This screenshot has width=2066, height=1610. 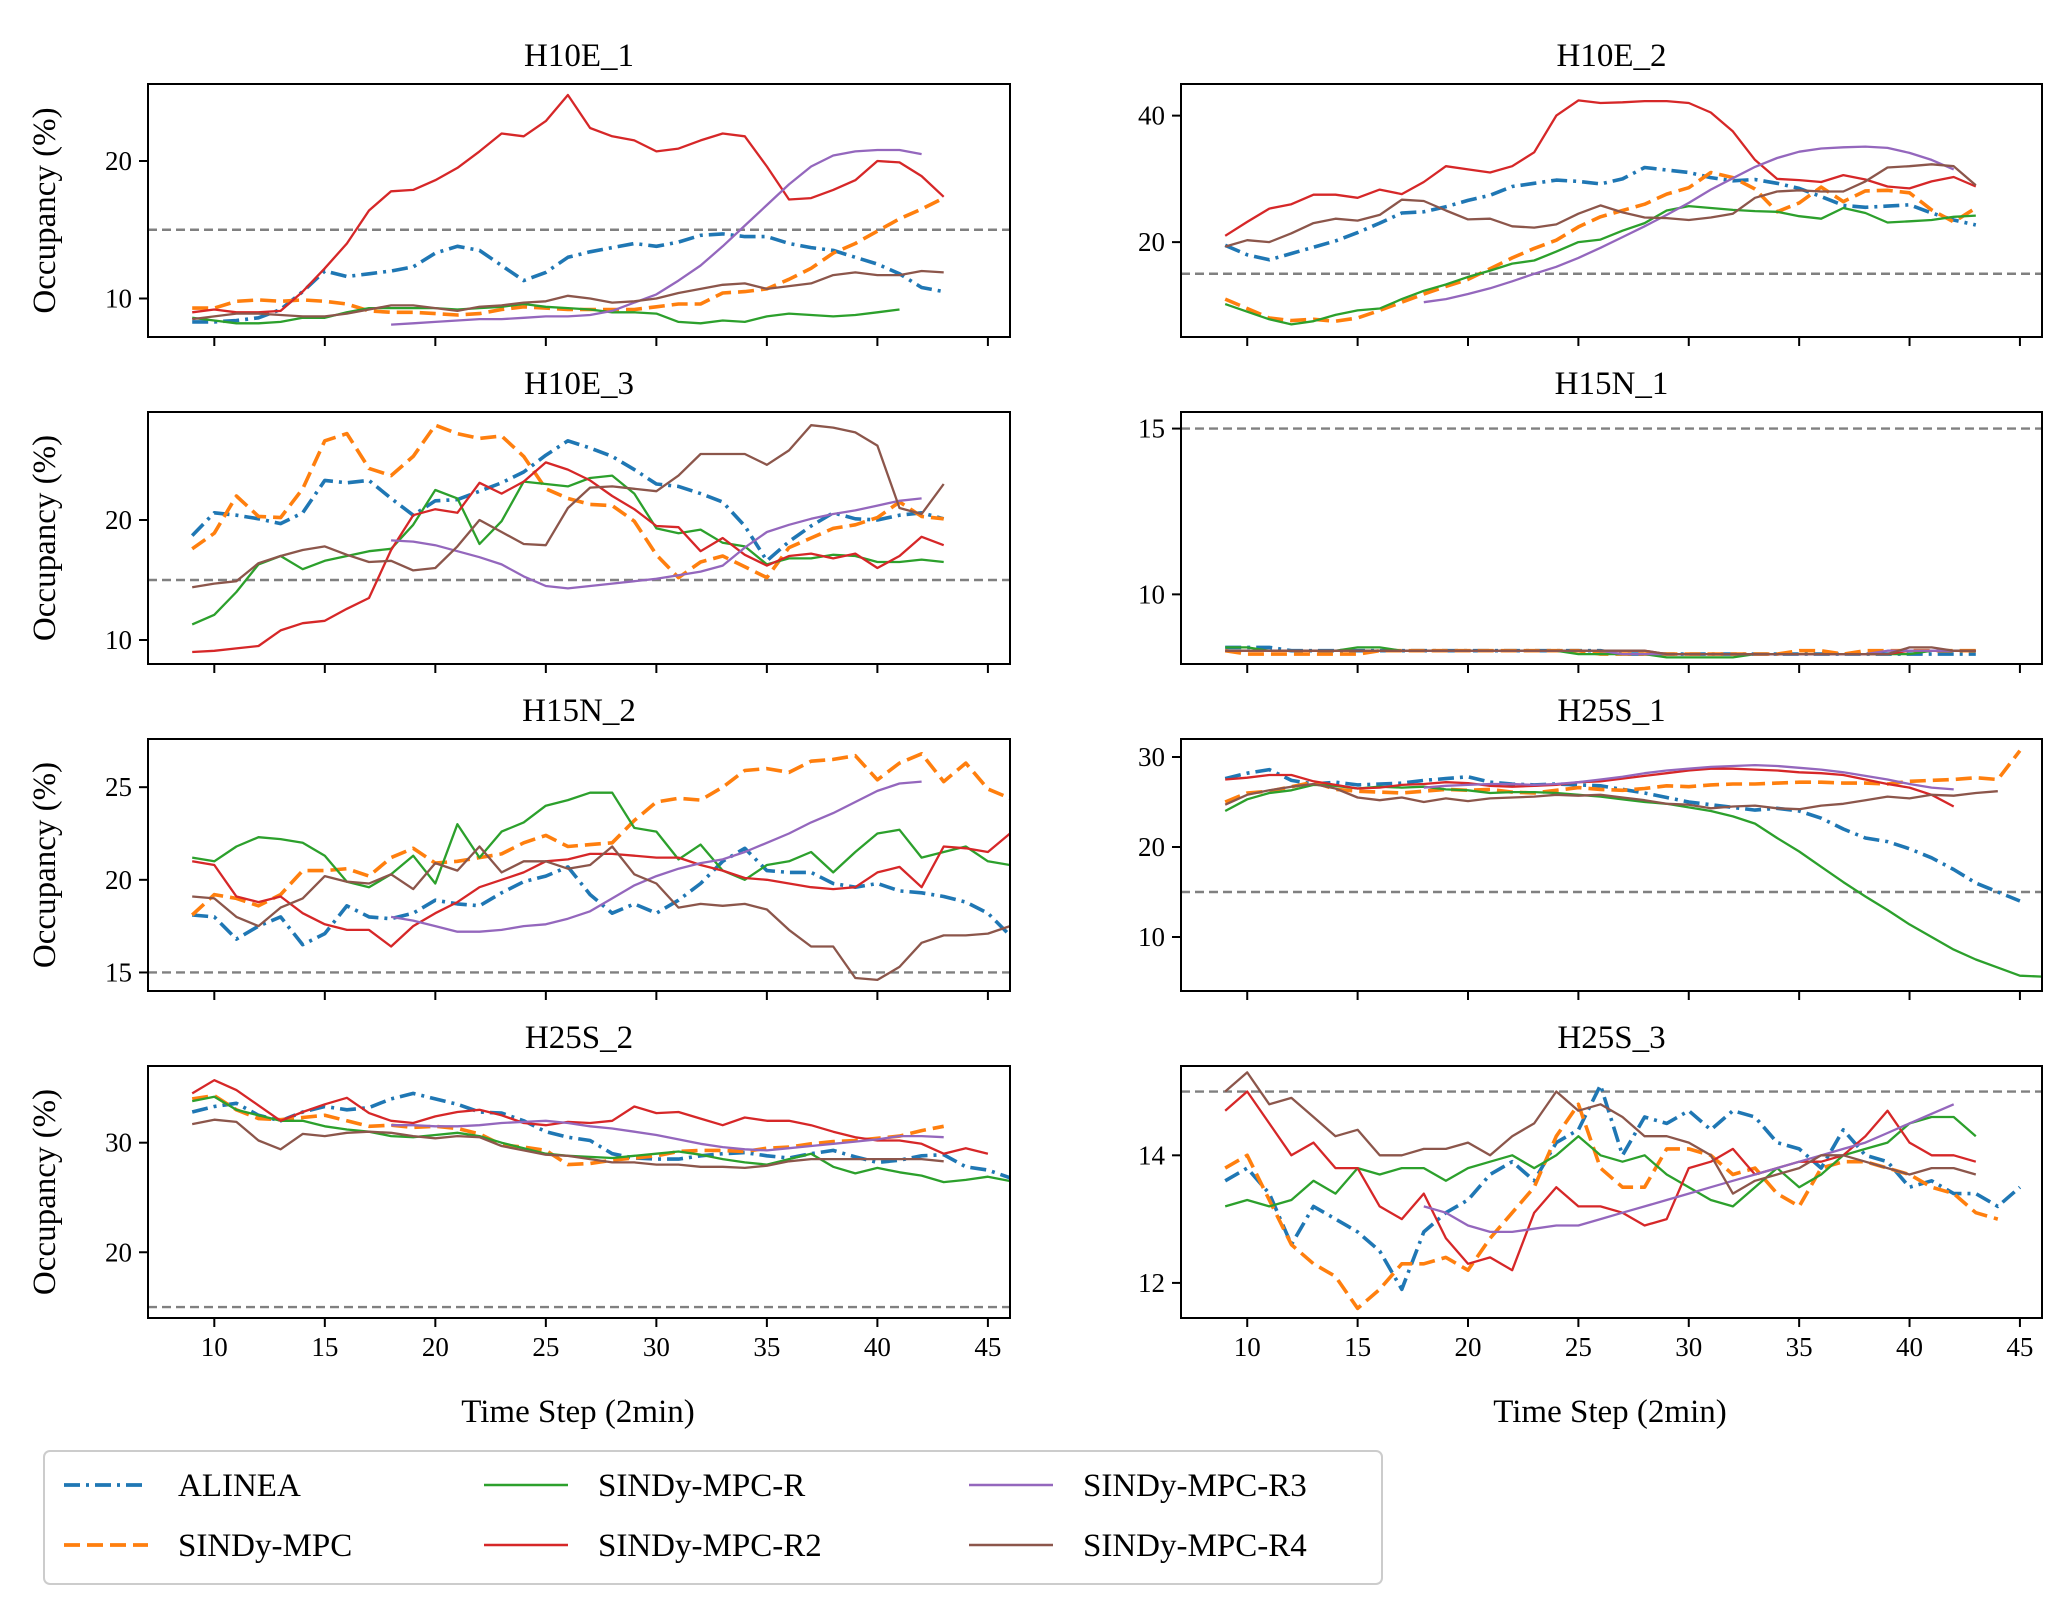 I want to click on legend-label-sindy-mpc-r3: SINDy-MPC-R3, so click(x=1195, y=1486).